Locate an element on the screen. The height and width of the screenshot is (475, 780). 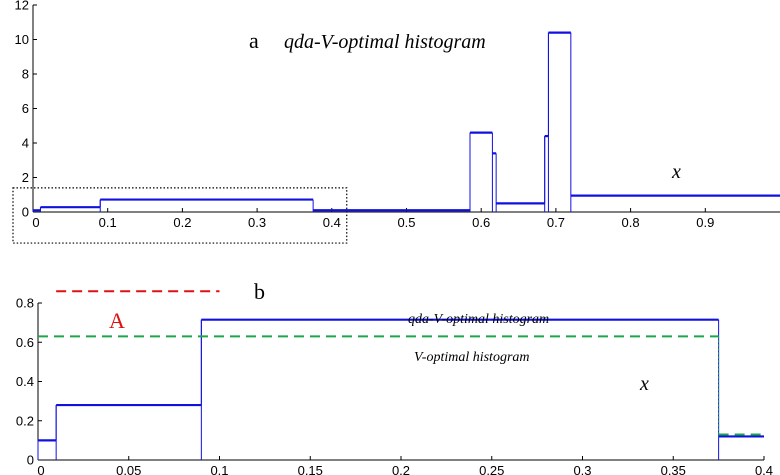
panel-a-x-tick-label: 0.4 is located at coordinates (332, 222).